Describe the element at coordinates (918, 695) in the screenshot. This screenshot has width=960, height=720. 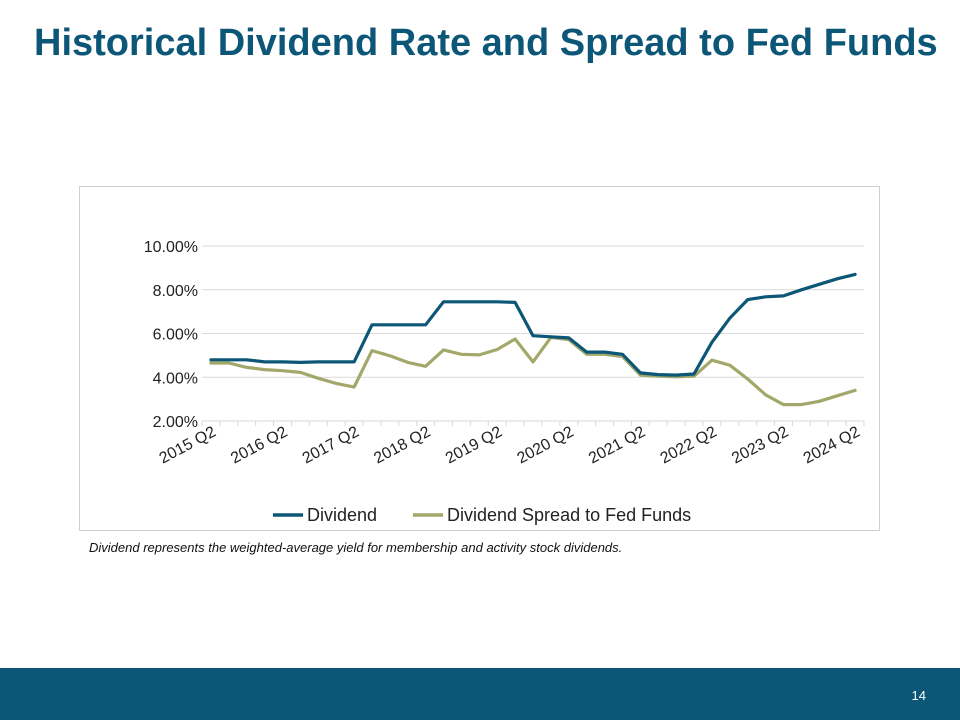
I see `page-number: 14` at that location.